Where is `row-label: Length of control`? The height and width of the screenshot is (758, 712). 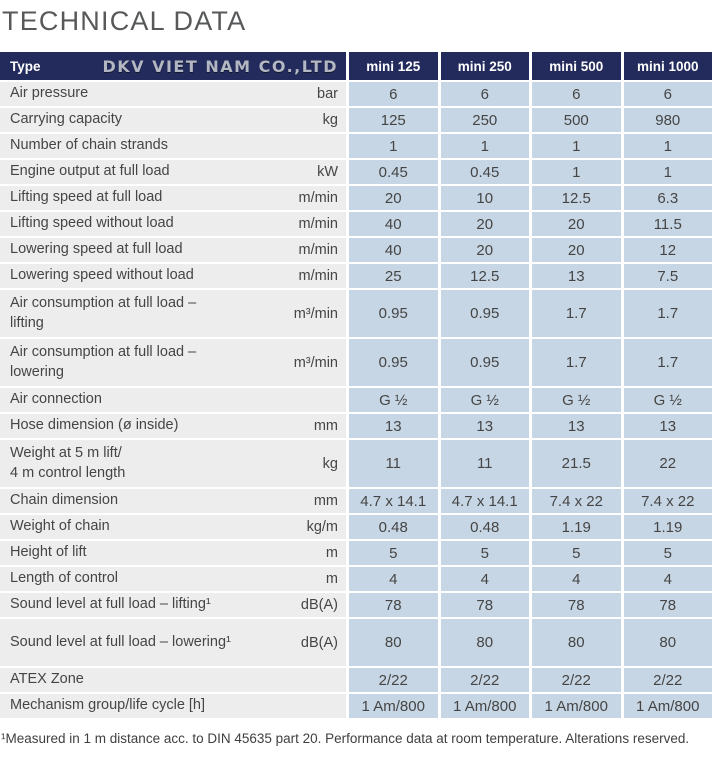
row-label: Length of control is located at coordinates (64, 578).